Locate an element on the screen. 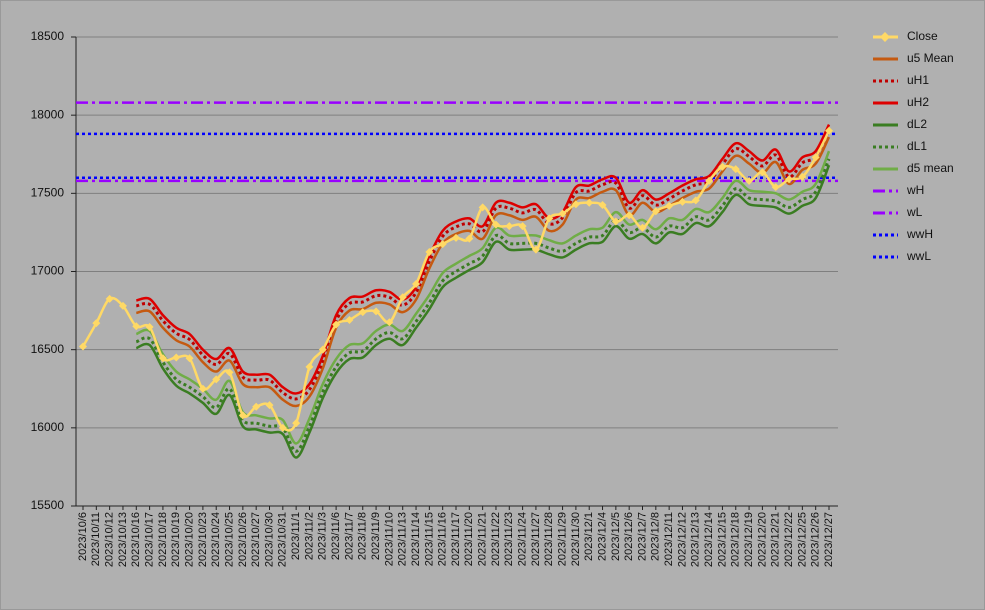 This screenshot has height=610, width=985. y-tick-label: 18000 is located at coordinates (48, 114).